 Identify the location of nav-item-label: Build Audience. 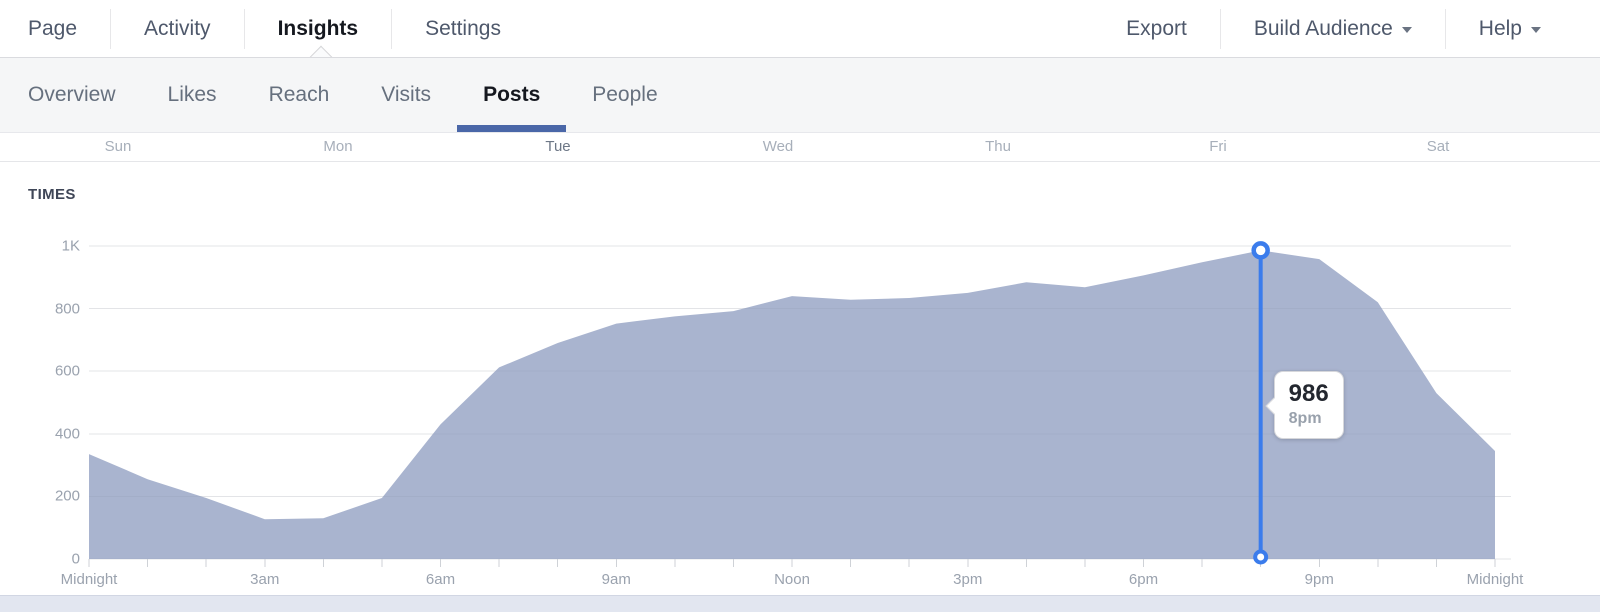
(1323, 28).